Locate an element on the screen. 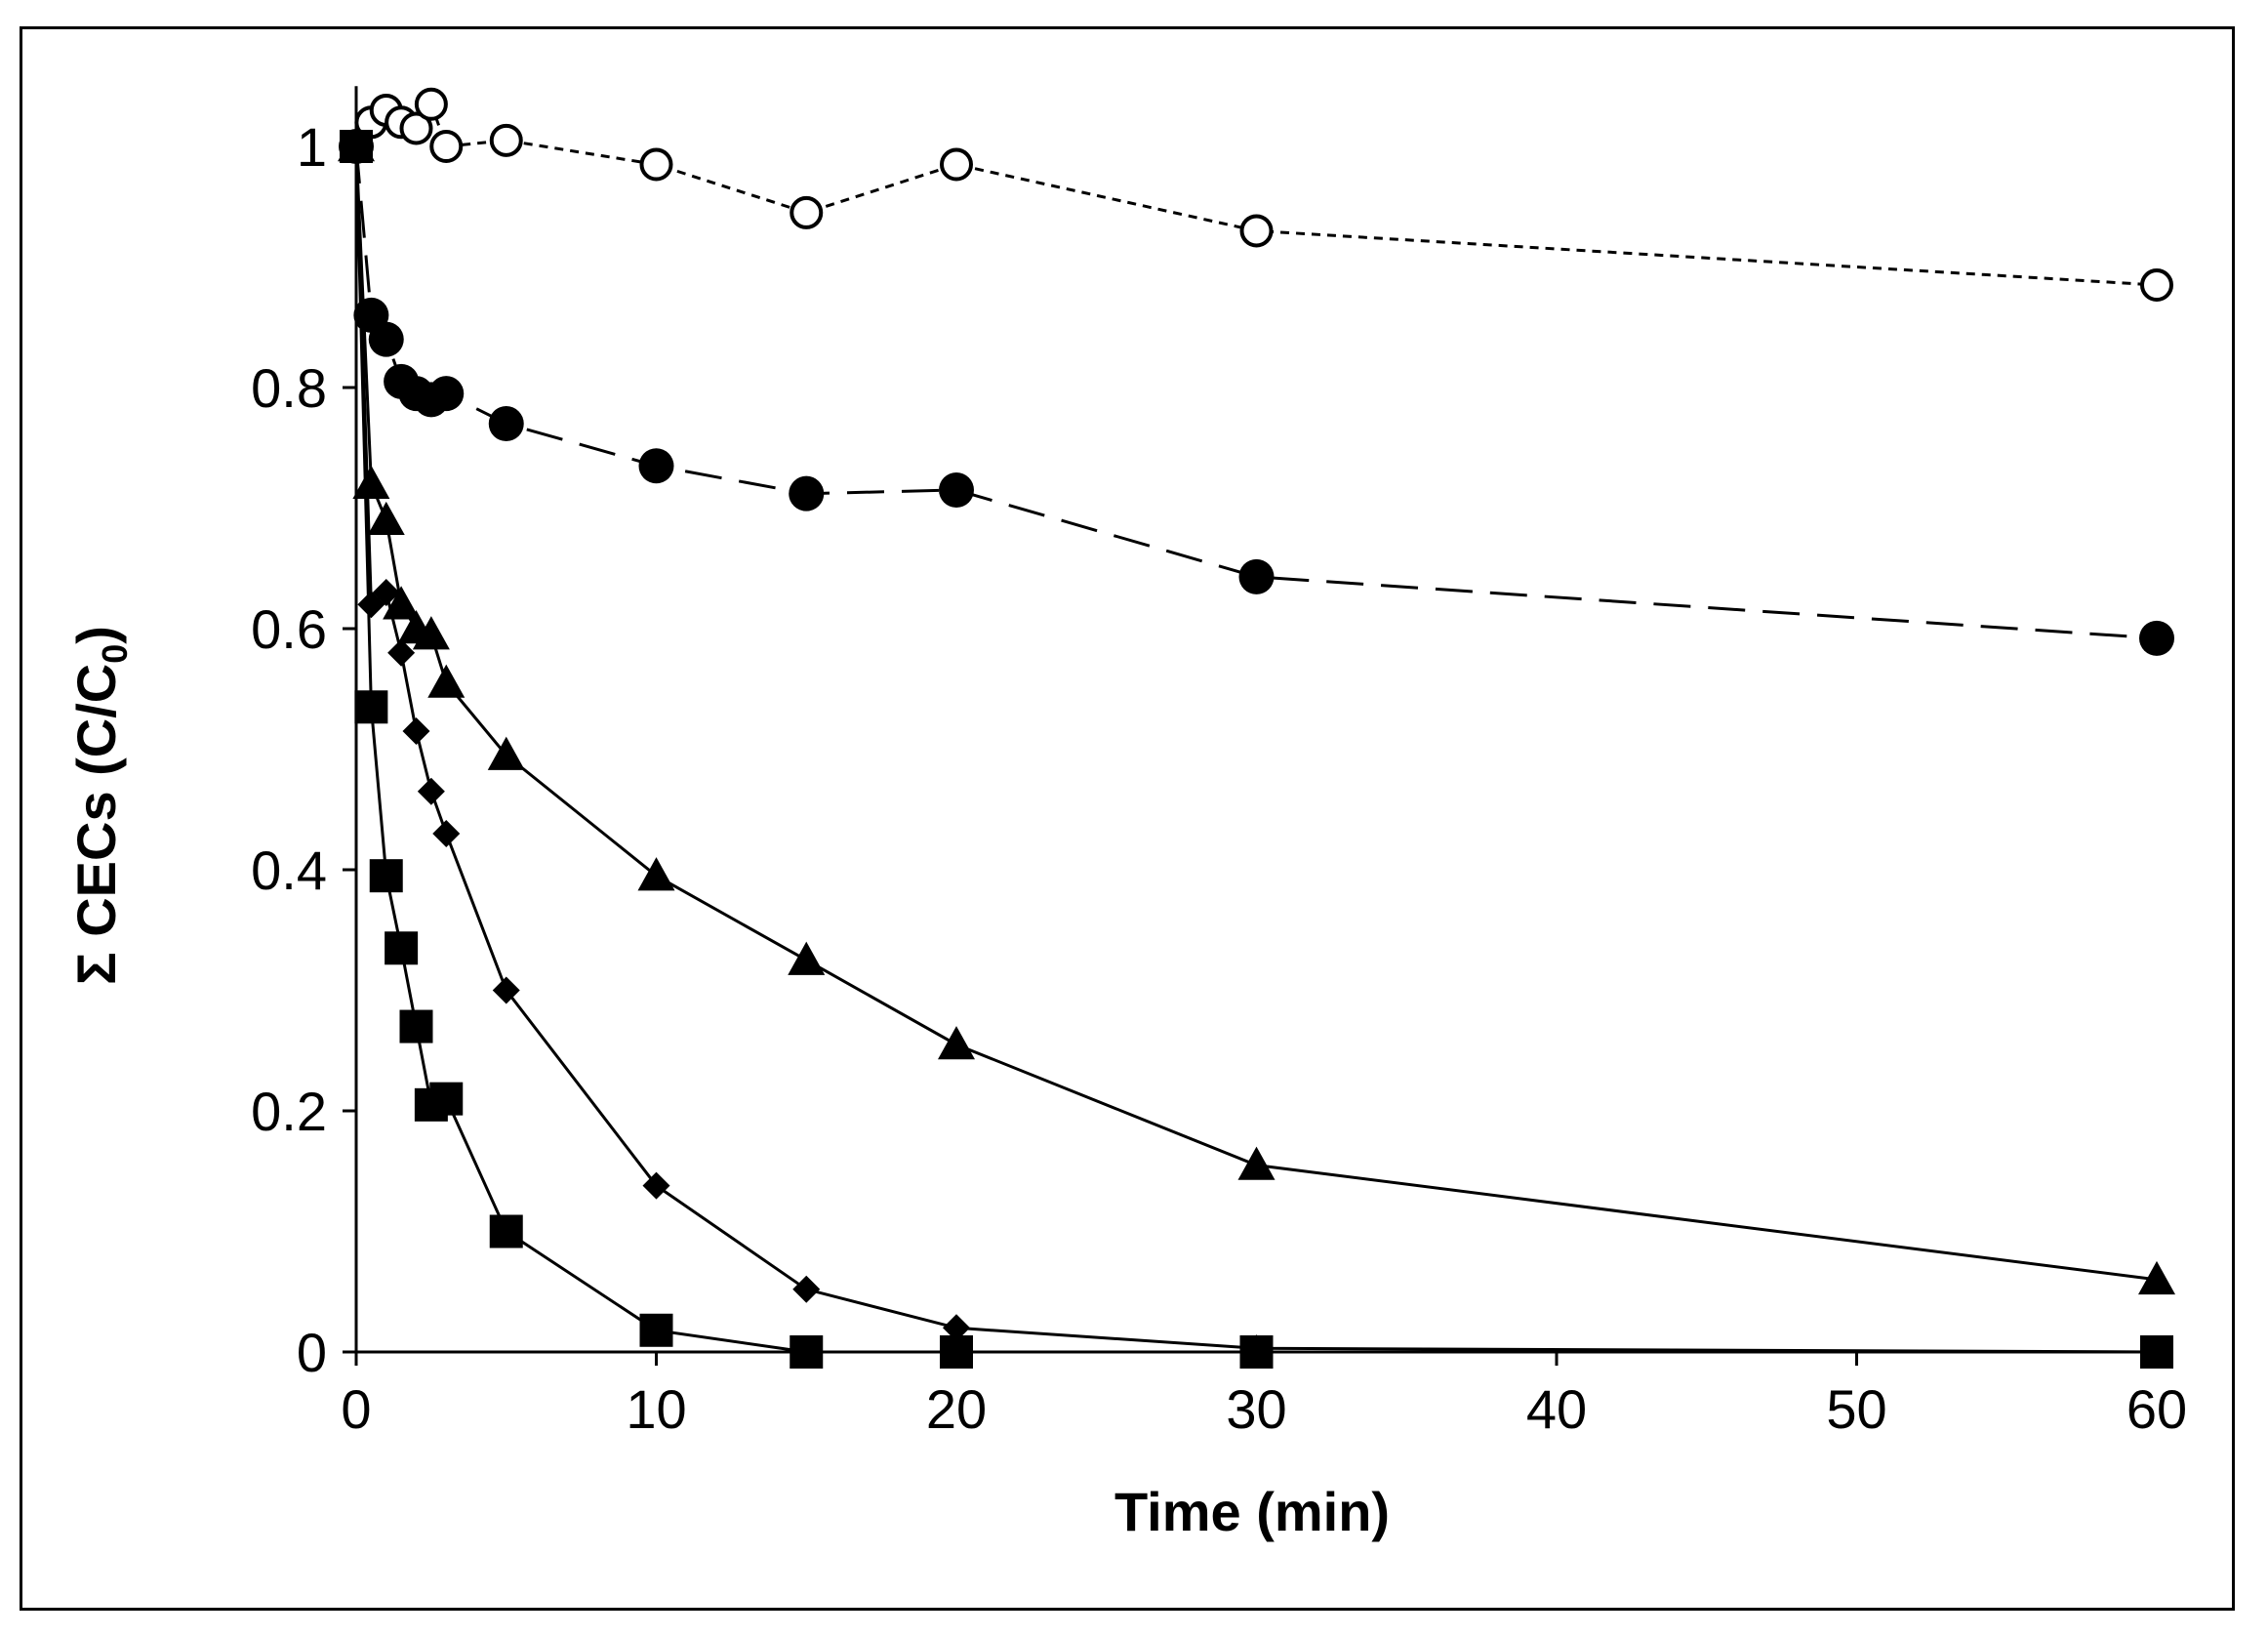 The width and height of the screenshot is (2268, 1637). y-tick-label: 1 is located at coordinates (312, 147).